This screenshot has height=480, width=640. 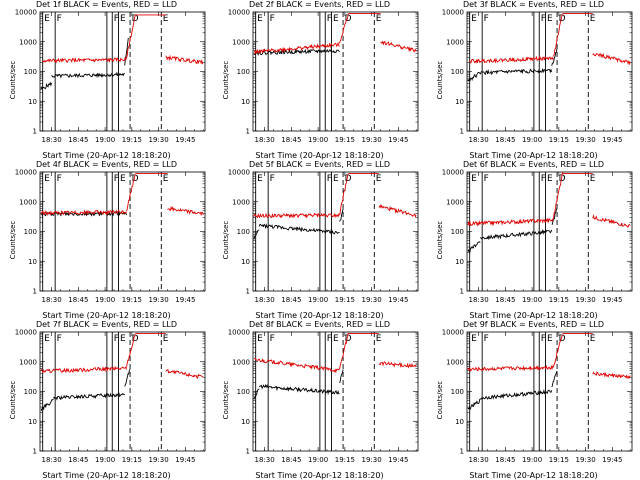 What do you see at coordinates (533, 324) in the screenshot?
I see `panel-title: Det 9f BLACK = Events, RED = LLD` at bounding box center [533, 324].